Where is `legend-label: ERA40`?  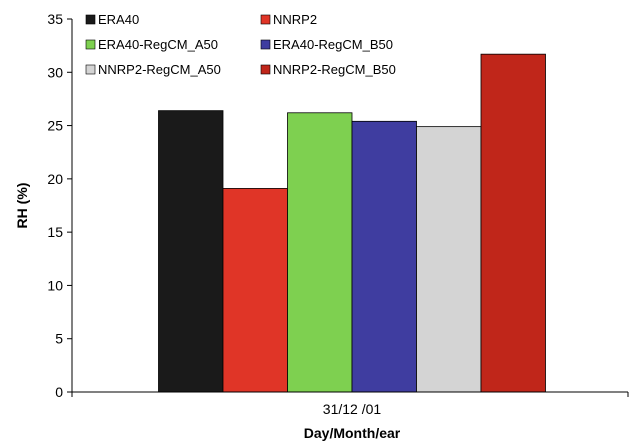 legend-label: ERA40 is located at coordinates (118, 19).